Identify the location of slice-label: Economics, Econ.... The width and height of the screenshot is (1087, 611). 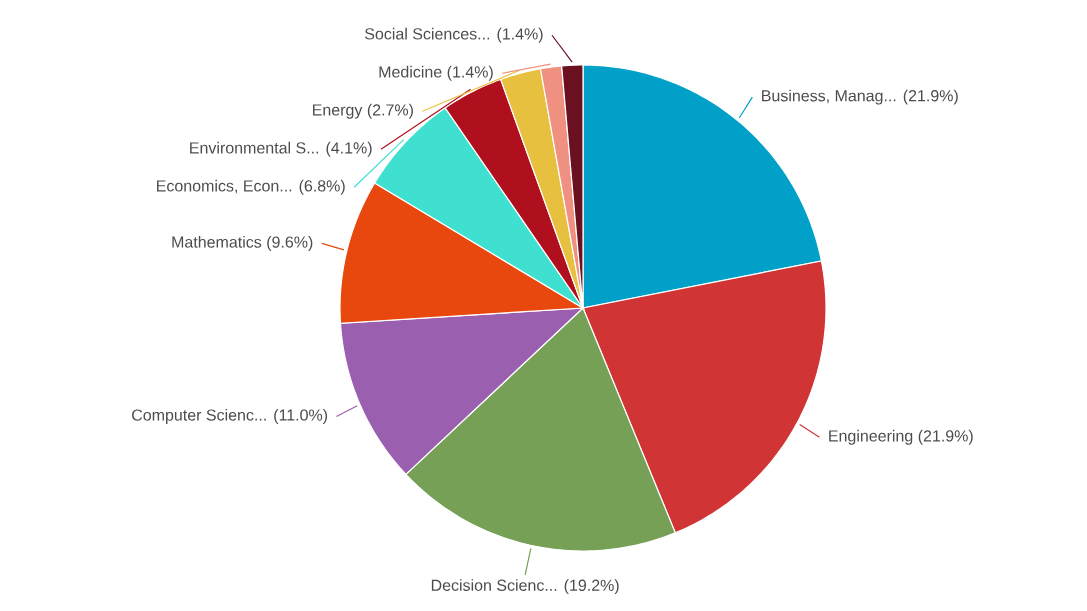
(224, 186).